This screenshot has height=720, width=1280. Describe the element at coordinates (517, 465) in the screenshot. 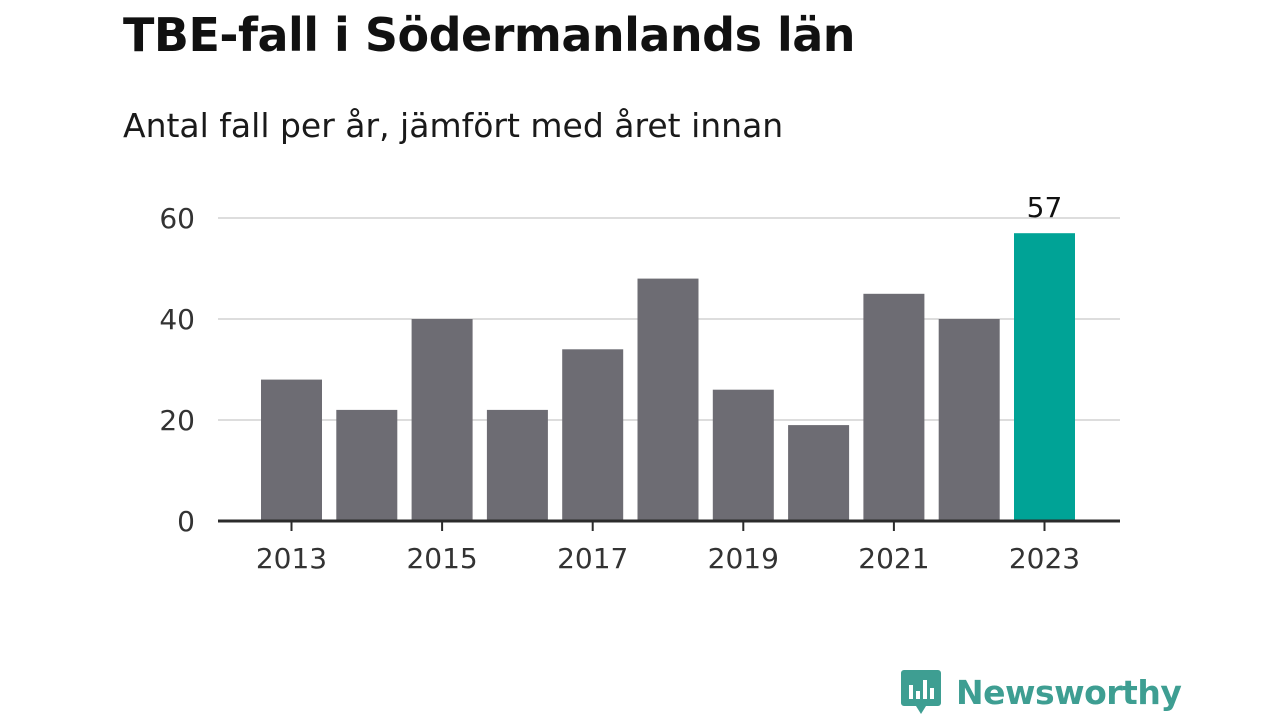

I see `bar-2016` at that location.